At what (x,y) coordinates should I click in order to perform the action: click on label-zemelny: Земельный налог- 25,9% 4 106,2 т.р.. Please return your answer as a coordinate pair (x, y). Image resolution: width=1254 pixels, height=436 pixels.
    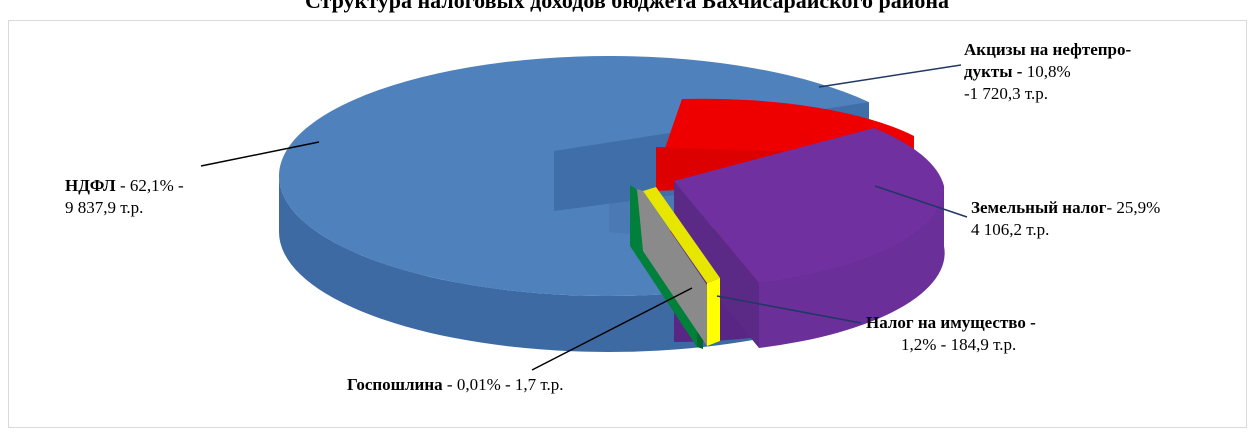
    Looking at the image, I should click on (1066, 218).